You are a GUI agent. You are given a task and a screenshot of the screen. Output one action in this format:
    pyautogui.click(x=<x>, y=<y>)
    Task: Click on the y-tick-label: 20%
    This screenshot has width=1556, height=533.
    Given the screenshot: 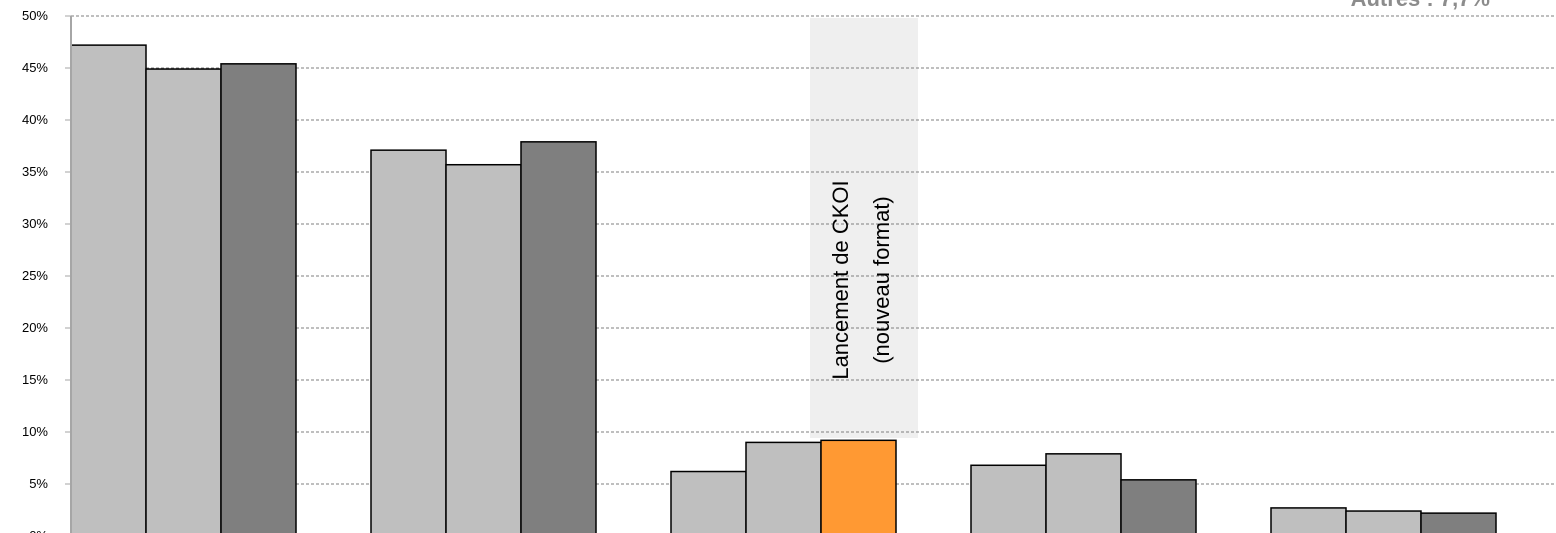 What is the action you would take?
    pyautogui.click(x=35, y=327)
    